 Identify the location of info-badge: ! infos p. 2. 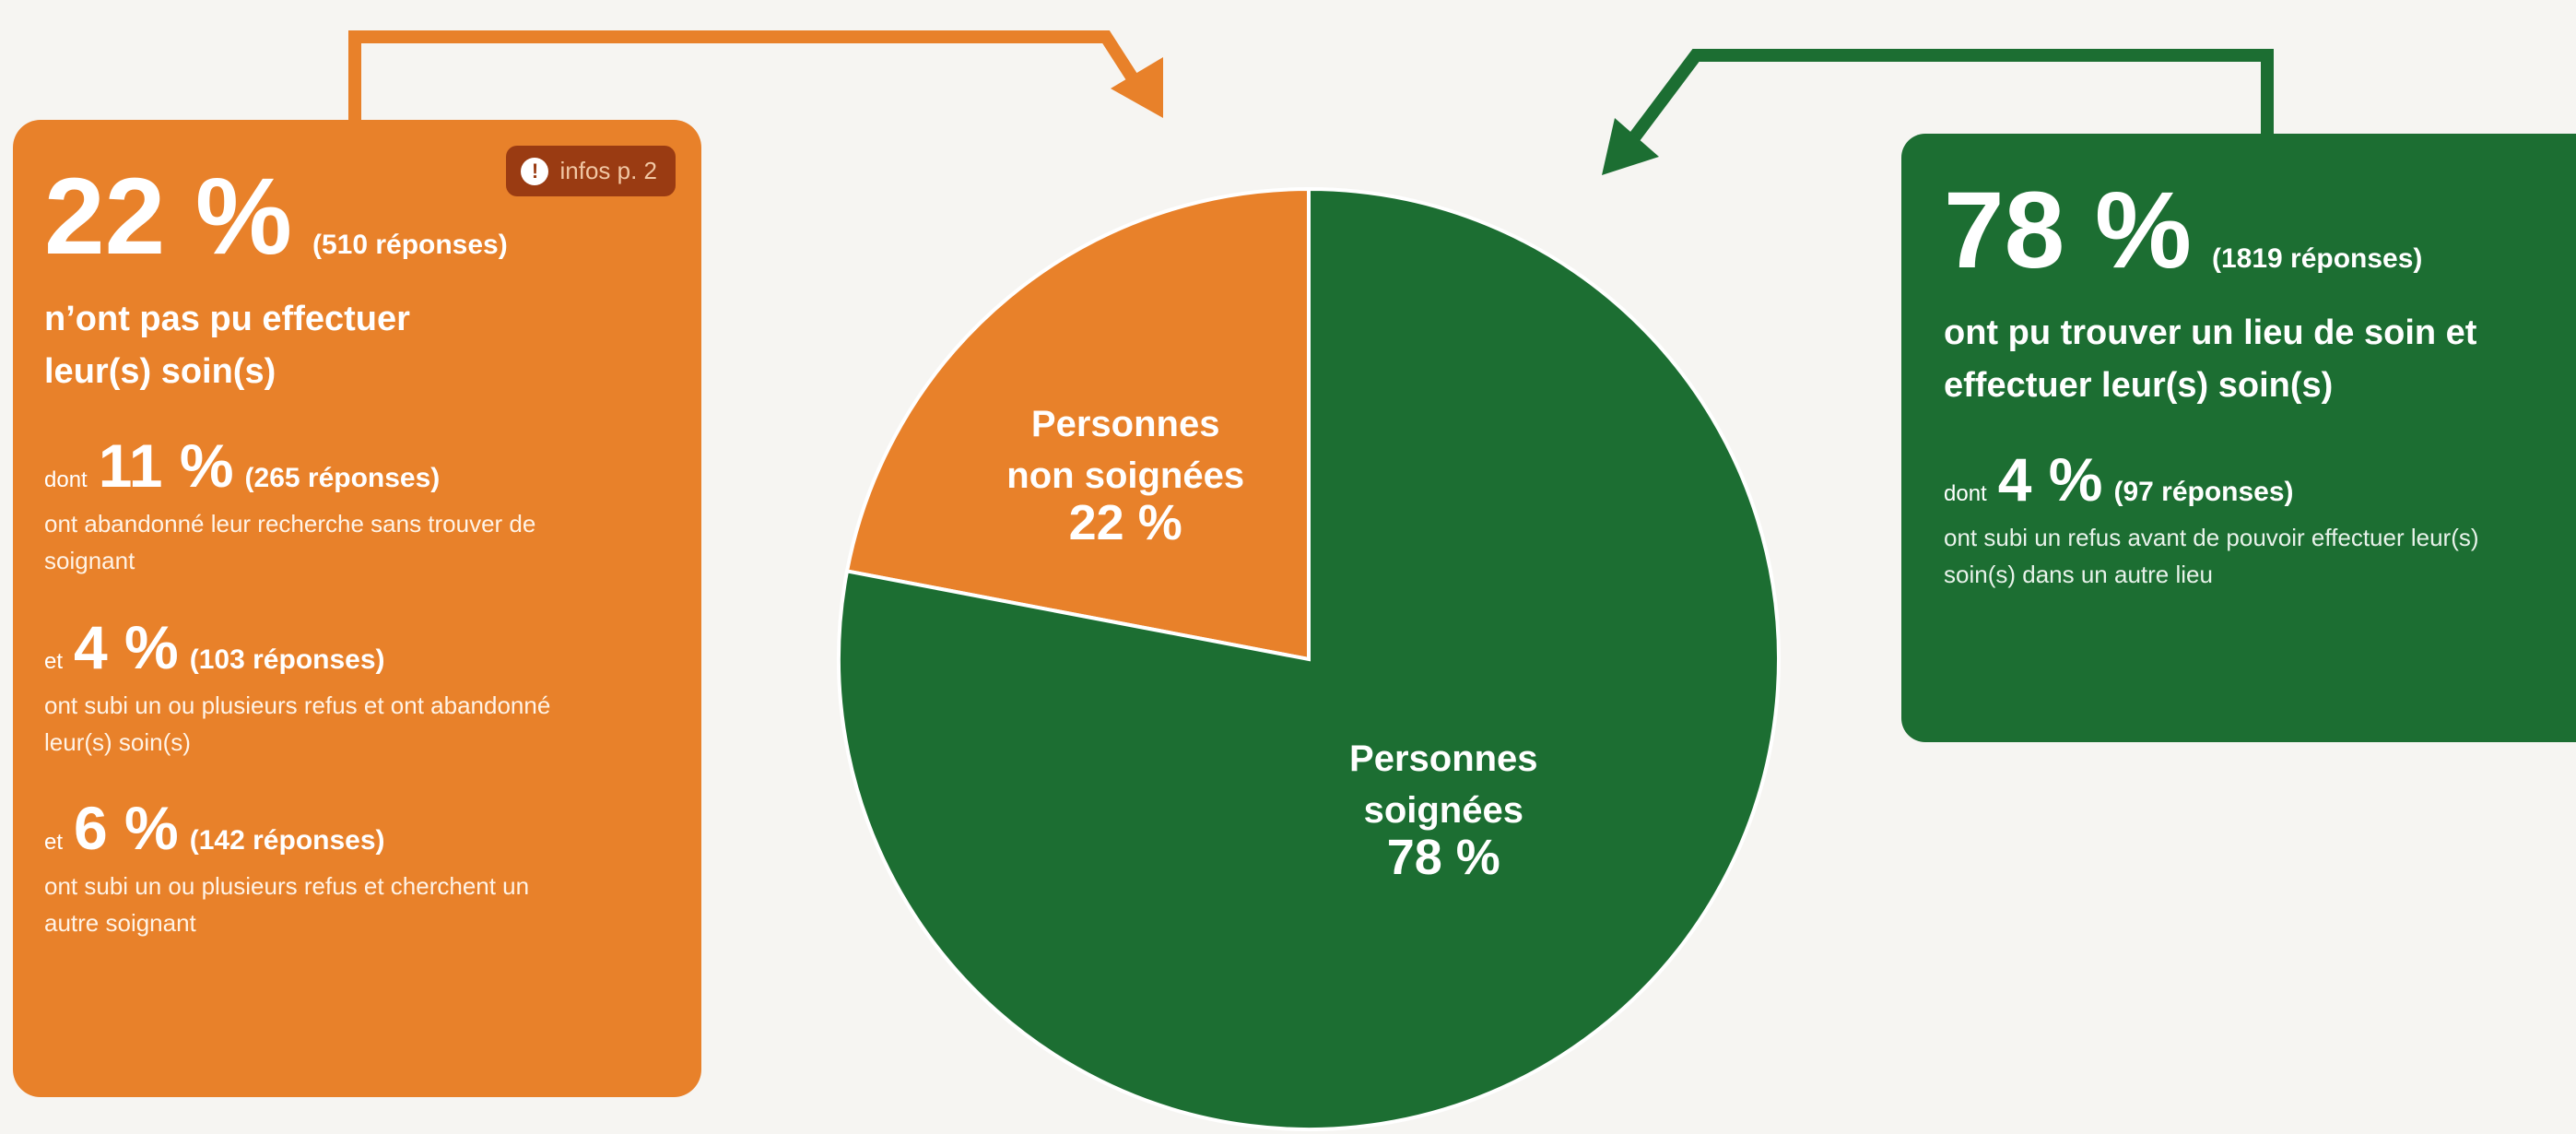
(591, 171).